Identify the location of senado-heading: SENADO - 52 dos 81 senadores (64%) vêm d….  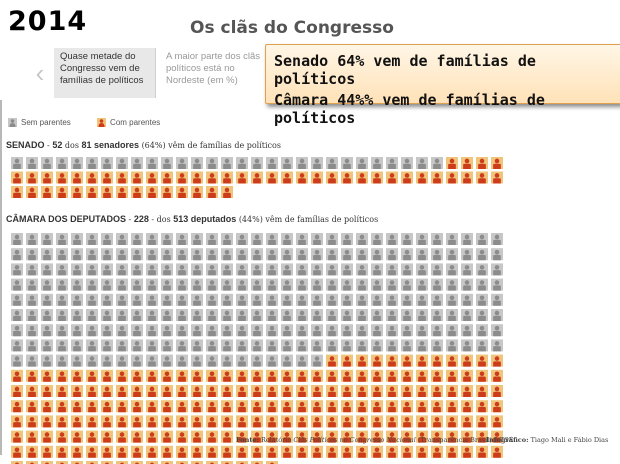
(143, 145).